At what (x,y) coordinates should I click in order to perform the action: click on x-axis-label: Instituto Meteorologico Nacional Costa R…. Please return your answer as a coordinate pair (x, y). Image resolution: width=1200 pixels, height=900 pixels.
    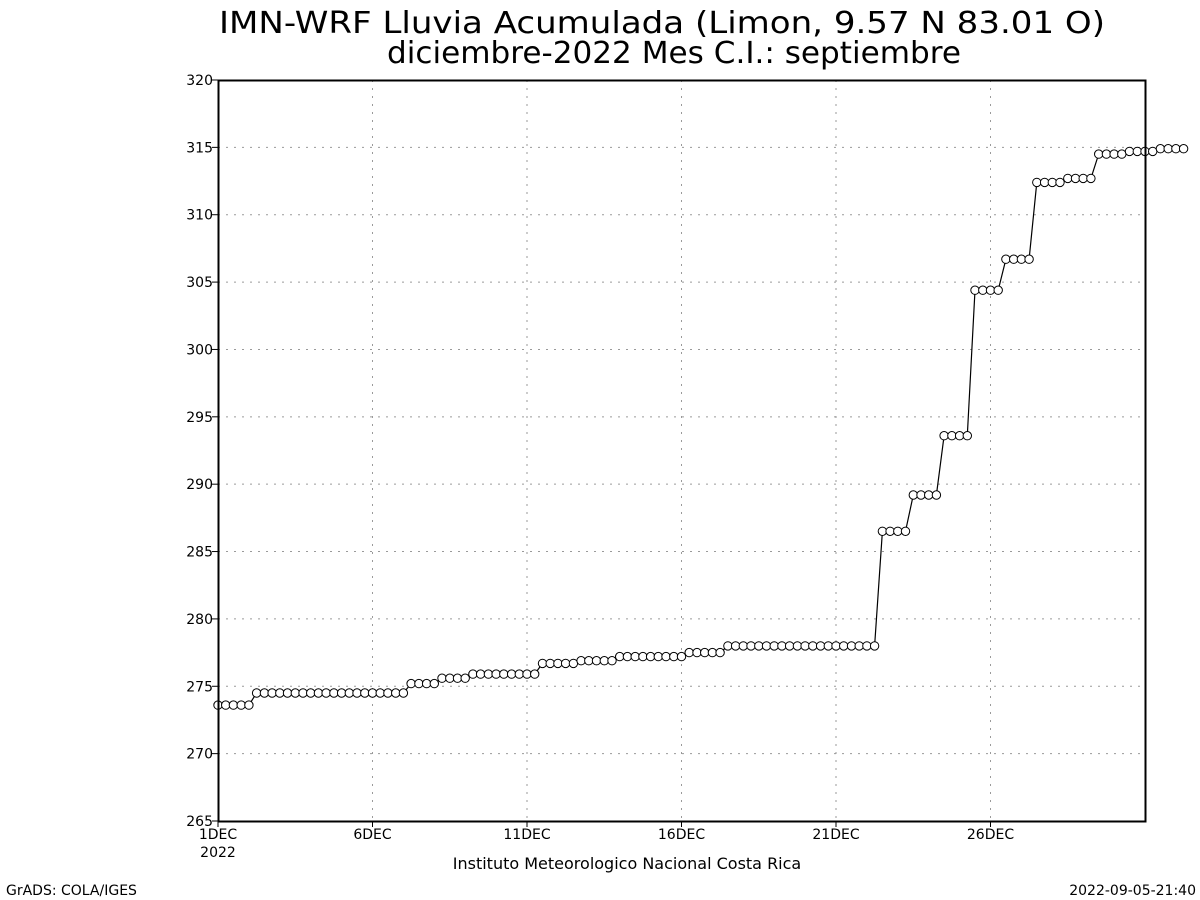
    Looking at the image, I should click on (627, 863).